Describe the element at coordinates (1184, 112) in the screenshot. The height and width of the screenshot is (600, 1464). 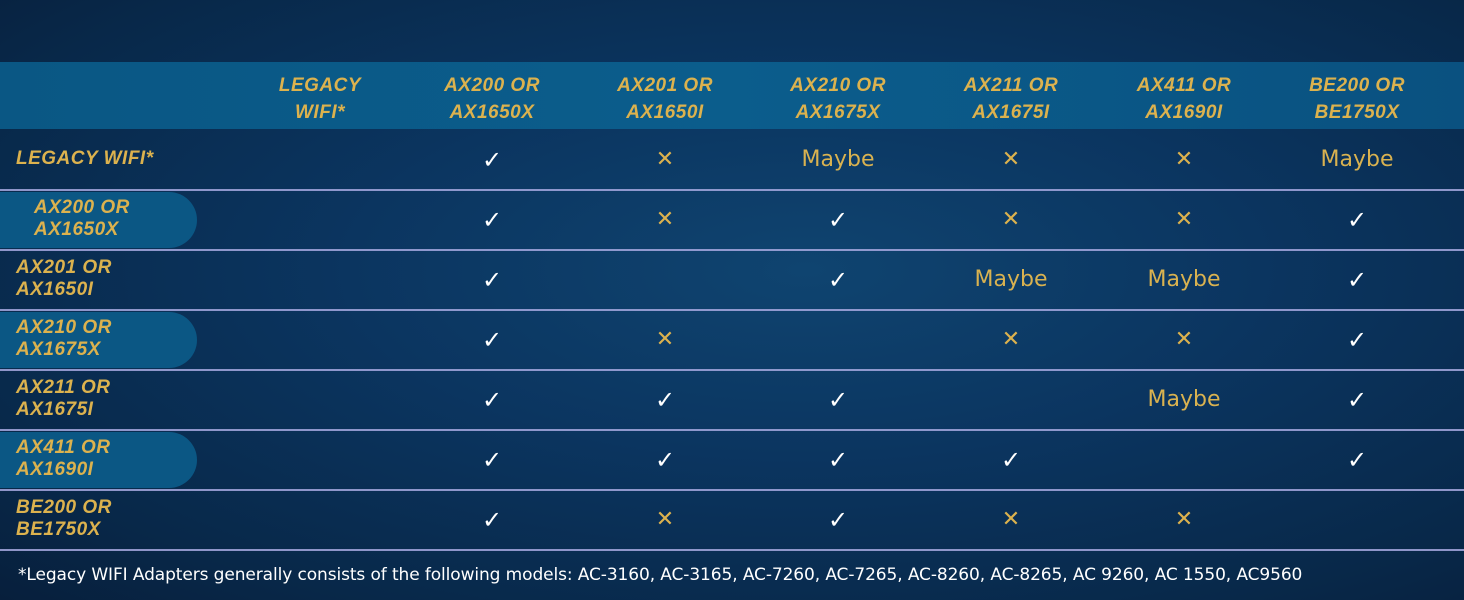
I see `column-header-line: AX1690I` at that location.